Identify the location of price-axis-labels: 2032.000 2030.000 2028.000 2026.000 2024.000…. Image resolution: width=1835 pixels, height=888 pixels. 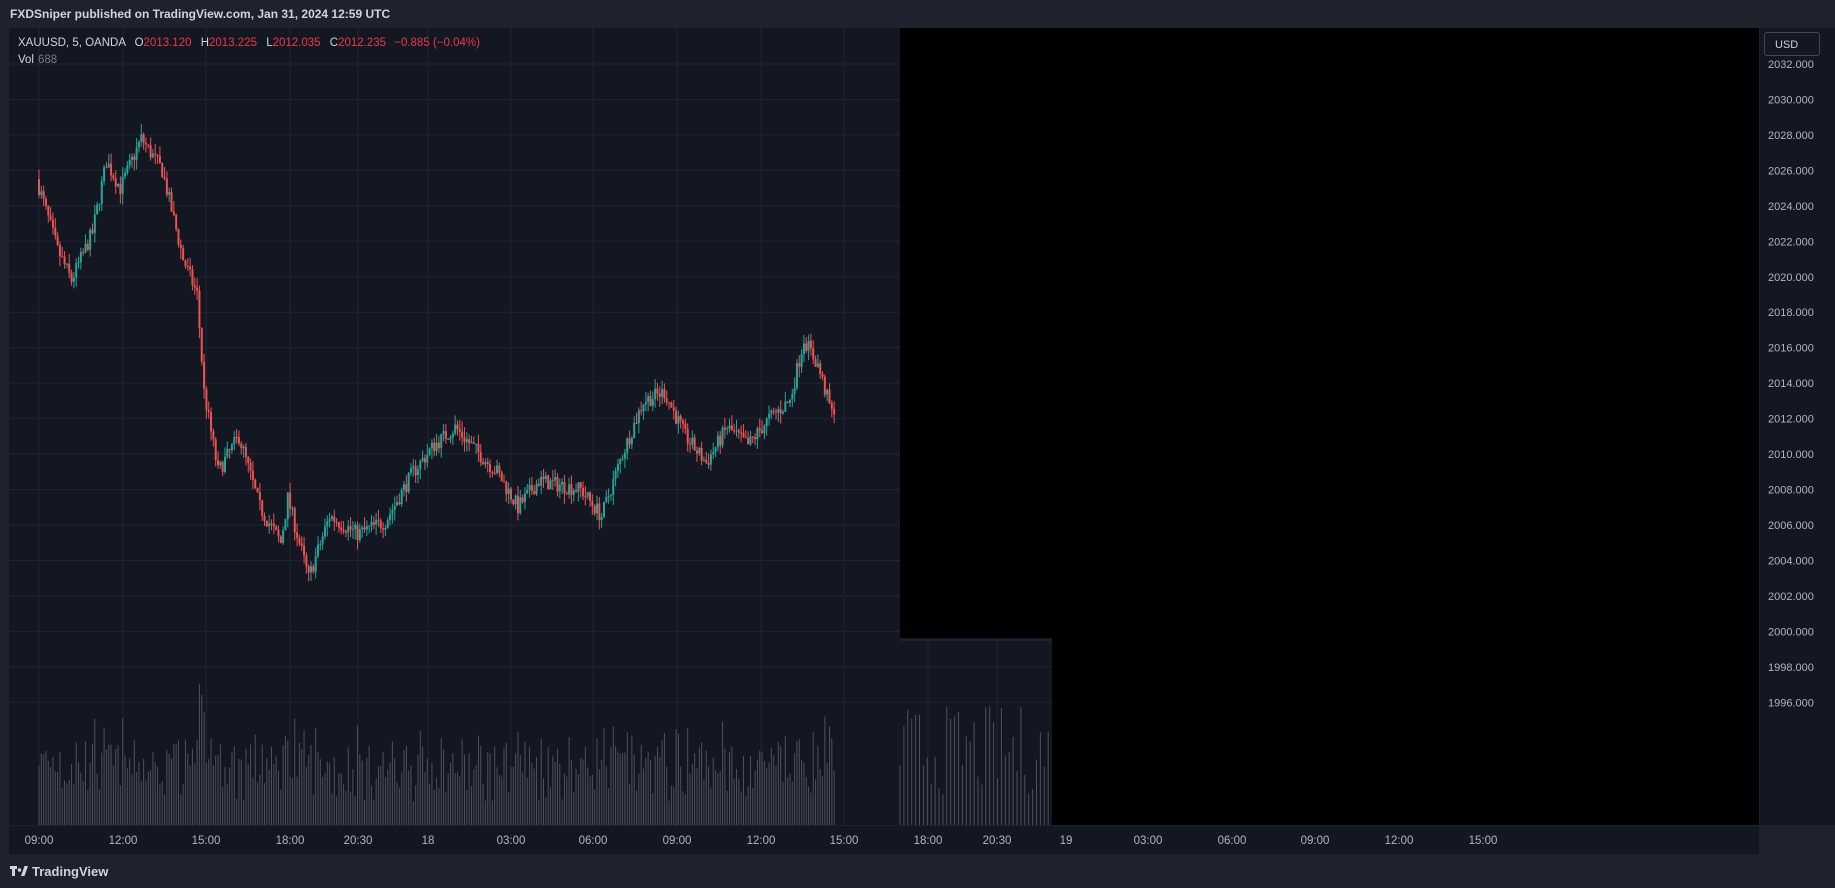
(1791, 384).